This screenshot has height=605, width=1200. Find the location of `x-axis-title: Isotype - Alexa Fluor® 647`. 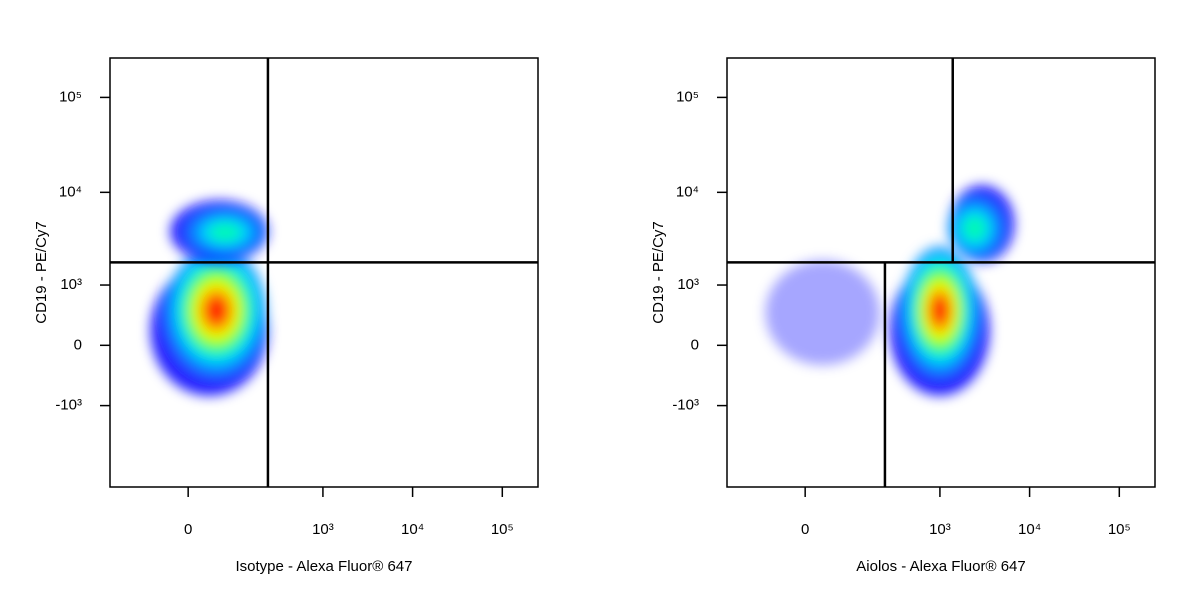

x-axis-title: Isotype - Alexa Fluor® 647 is located at coordinates (324, 566).